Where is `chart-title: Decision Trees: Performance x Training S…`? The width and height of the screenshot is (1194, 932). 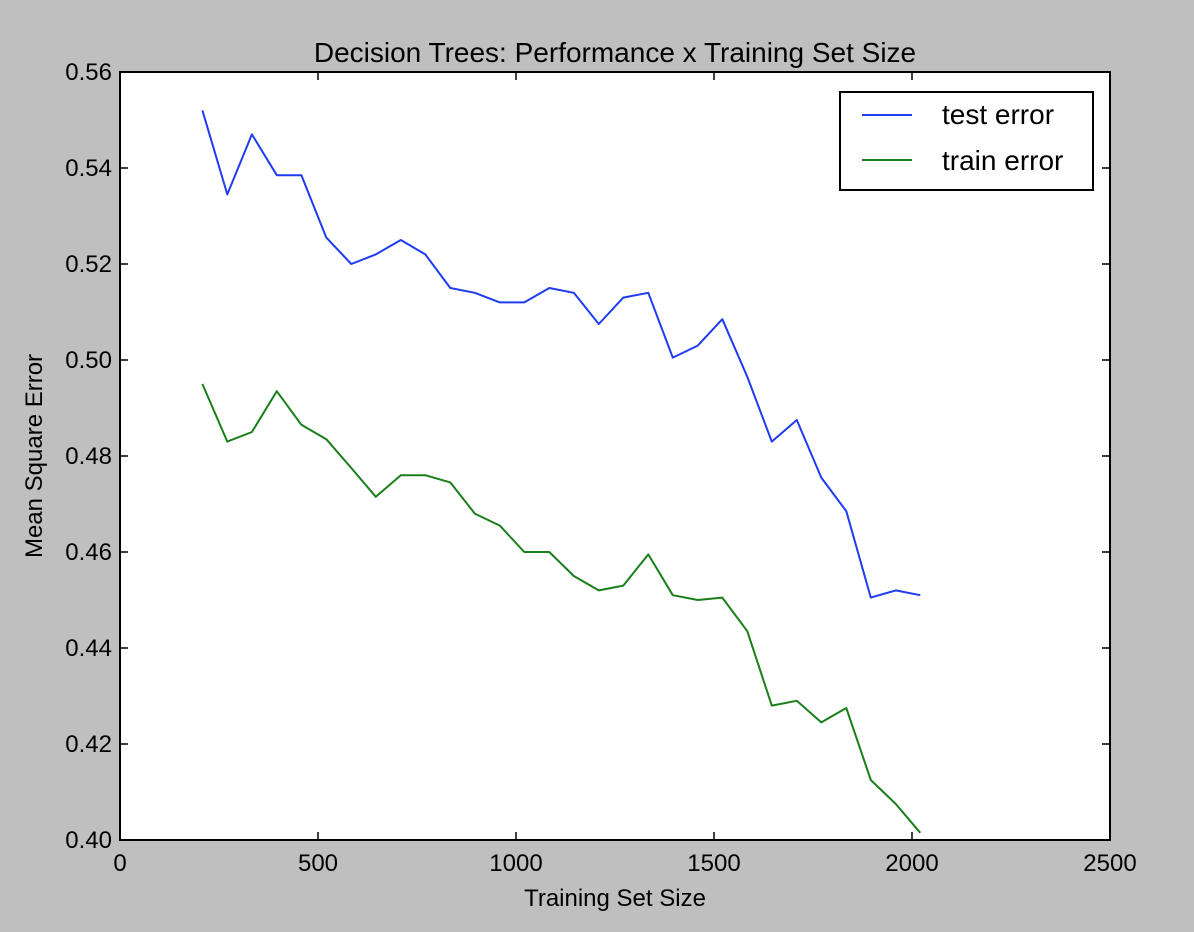
chart-title: Decision Trees: Performance x Training S… is located at coordinates (615, 52).